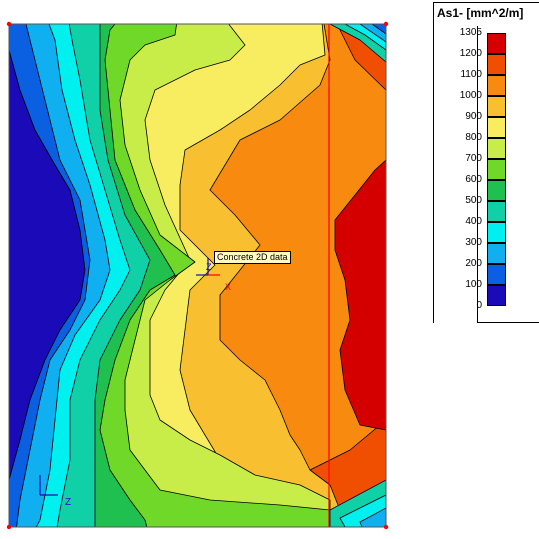  I want to click on legend-level-label: 500, so click(473, 200).